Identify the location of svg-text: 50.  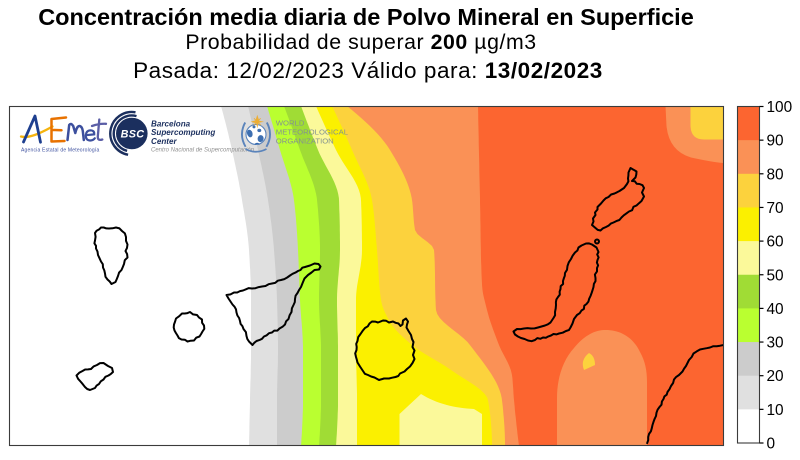
(775, 275).